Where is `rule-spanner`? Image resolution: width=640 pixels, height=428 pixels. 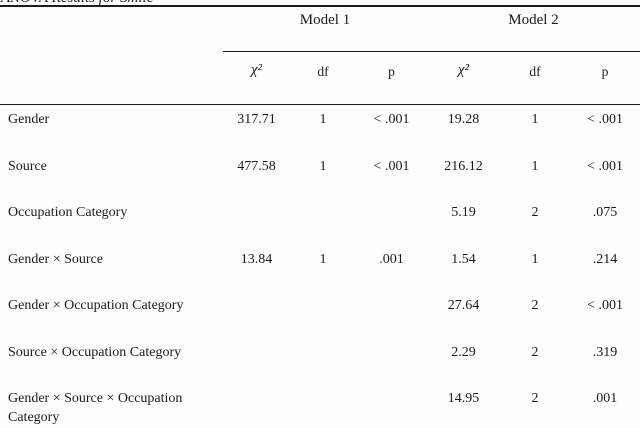
rule-spanner is located at coordinates (431, 52).